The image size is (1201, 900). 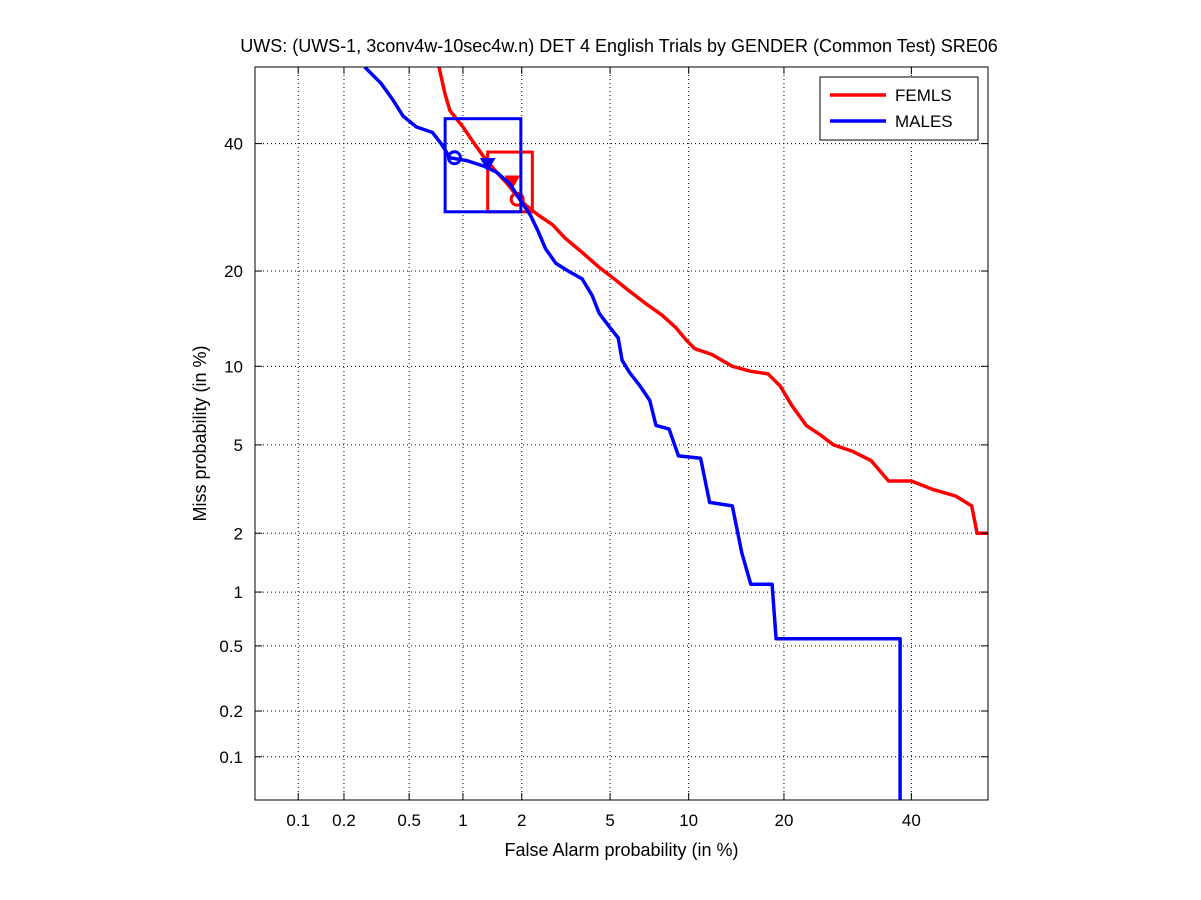 What do you see at coordinates (238, 533) in the screenshot?
I see `y-tick-label: 2` at bounding box center [238, 533].